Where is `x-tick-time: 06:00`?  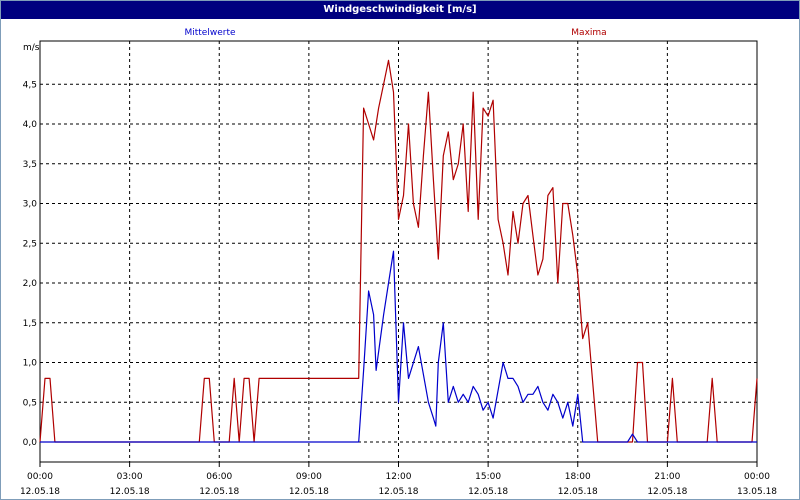
x-tick-time: 06:00 is located at coordinates (219, 477).